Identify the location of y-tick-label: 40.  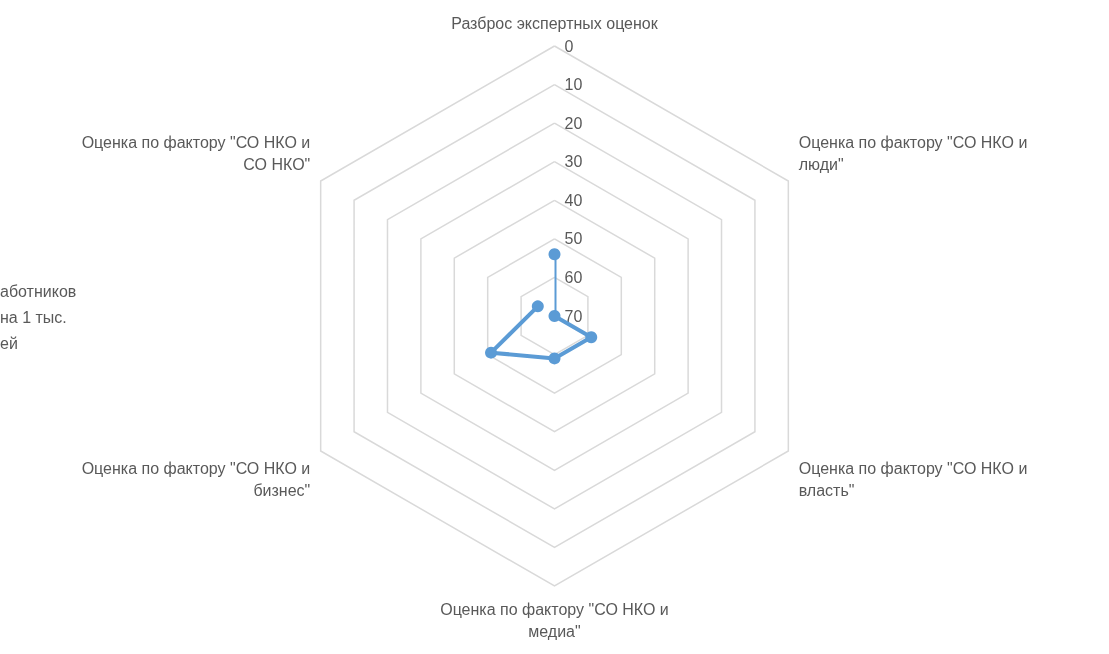
(573, 200).